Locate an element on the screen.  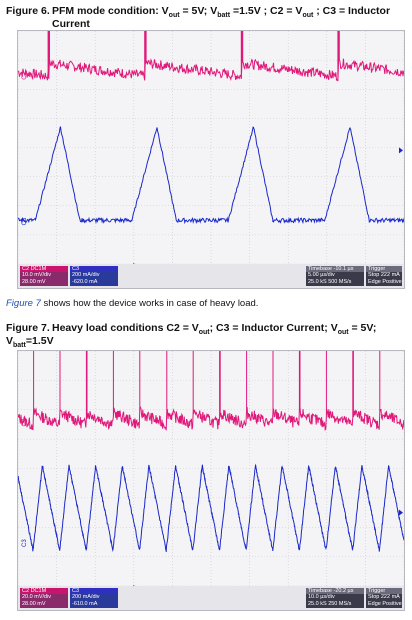
ch2-status-box: C2 DC1M 10.0 mV/div 28.00 mV is located at coordinates (44, 276).